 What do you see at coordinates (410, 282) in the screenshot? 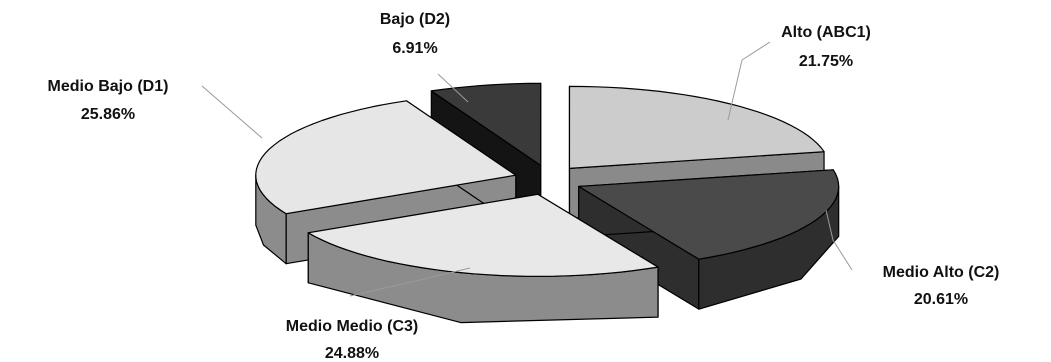
I see `leader-line-medio-medio` at bounding box center [410, 282].